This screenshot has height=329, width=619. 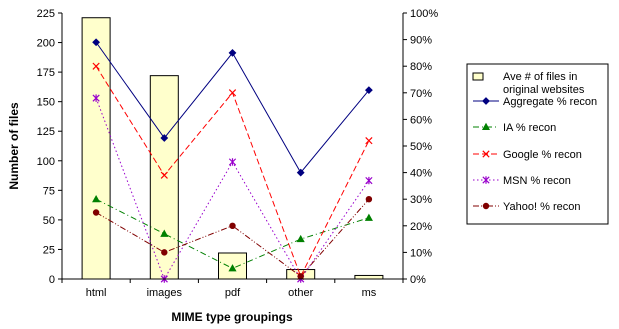 I want to click on y-tick-label-left: 150, so click(x=46, y=103).